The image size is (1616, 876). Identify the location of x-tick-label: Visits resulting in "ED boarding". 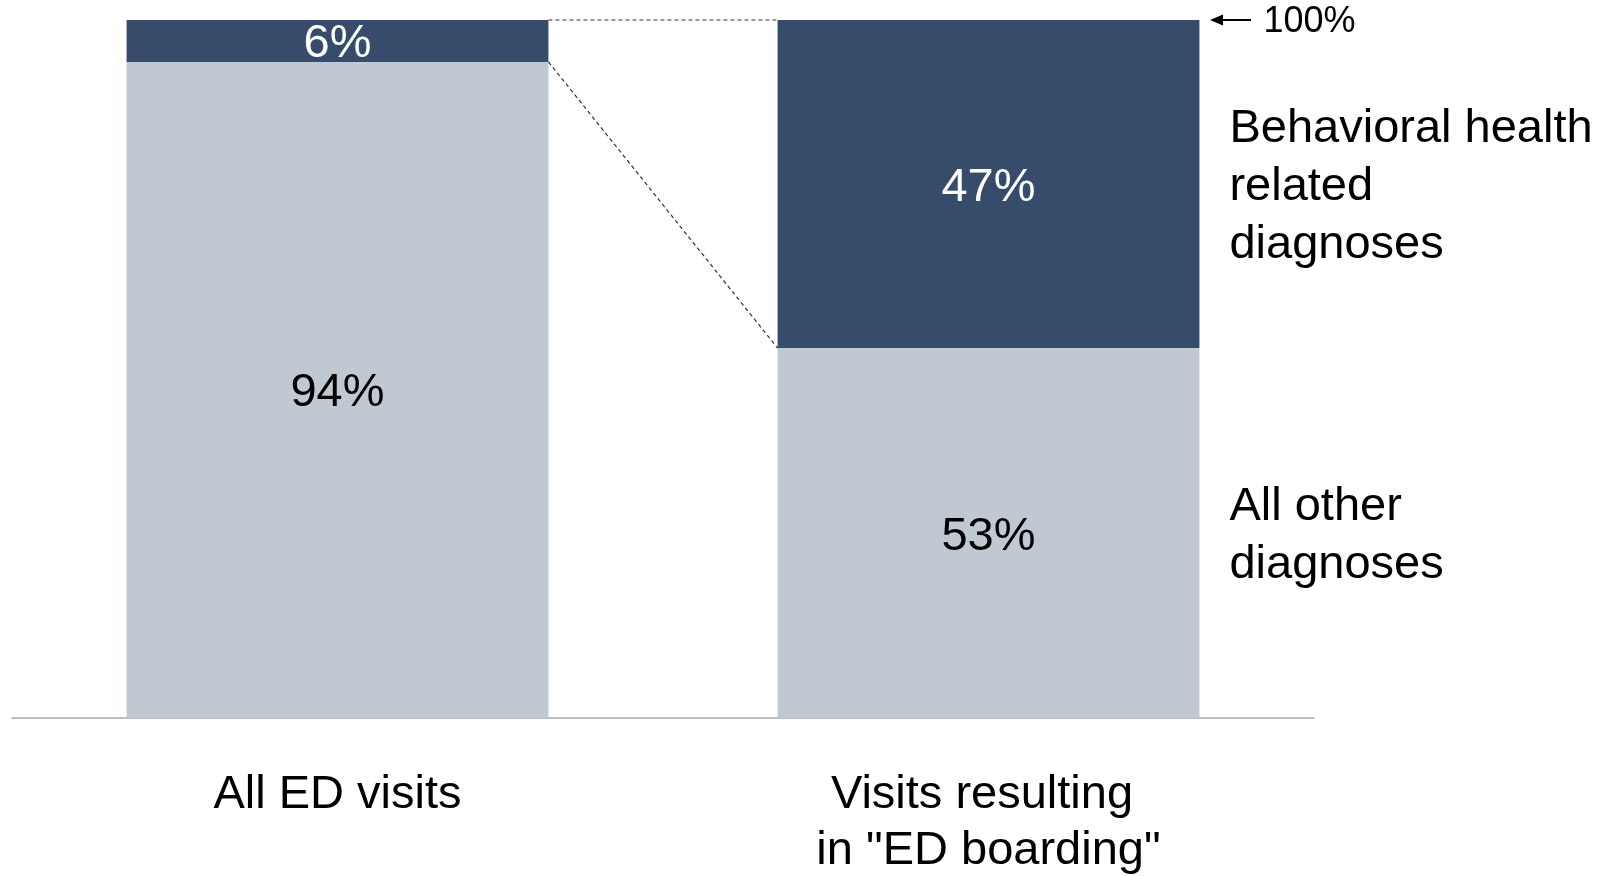
(988, 819).